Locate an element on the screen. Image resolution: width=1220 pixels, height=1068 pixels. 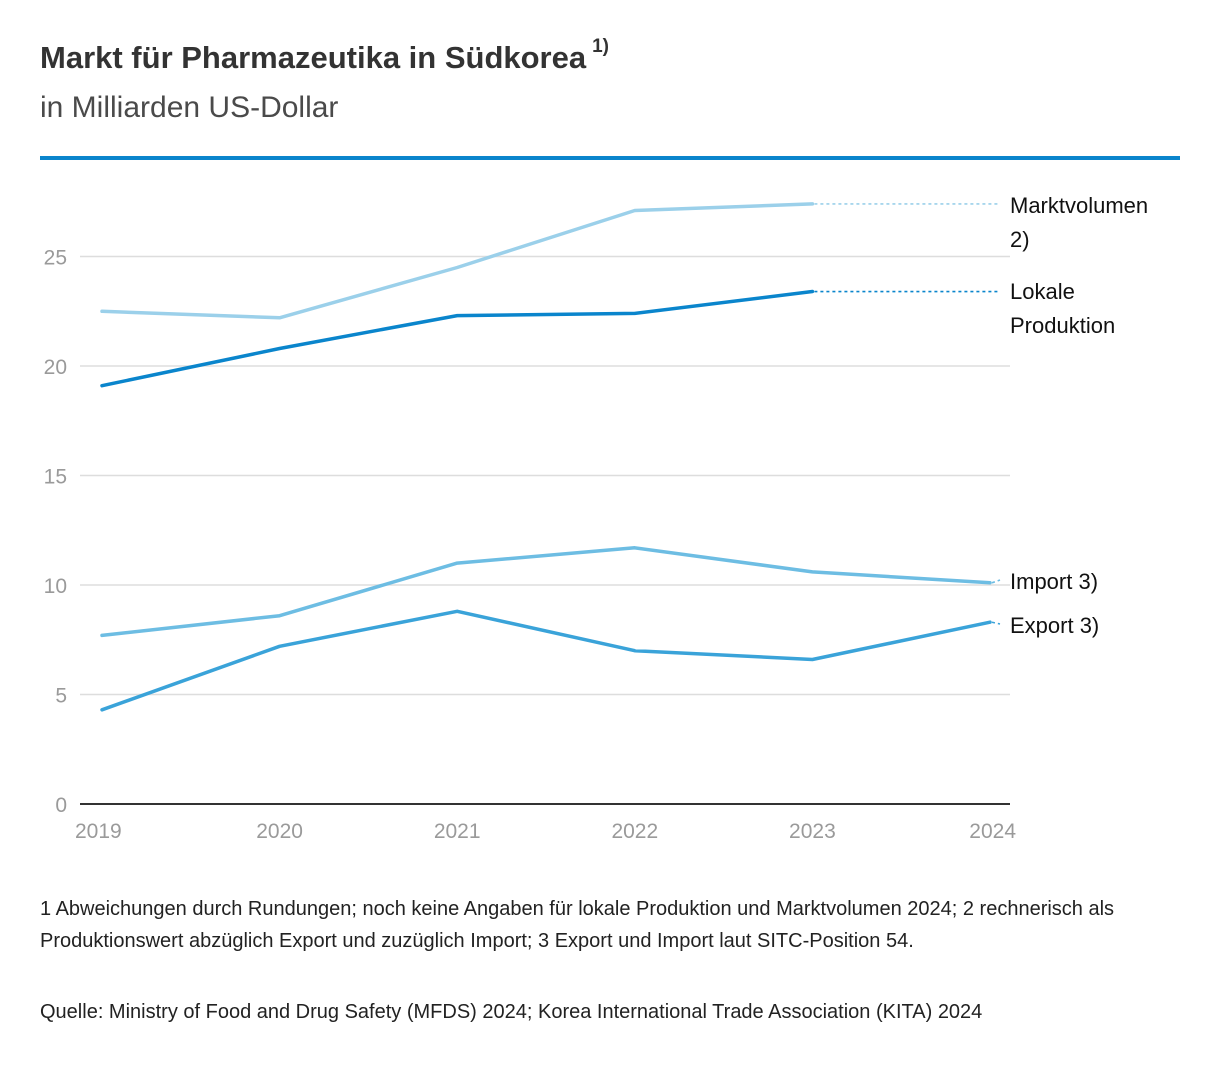
y-tick-label-20: 20 is located at coordinates (55, 367).